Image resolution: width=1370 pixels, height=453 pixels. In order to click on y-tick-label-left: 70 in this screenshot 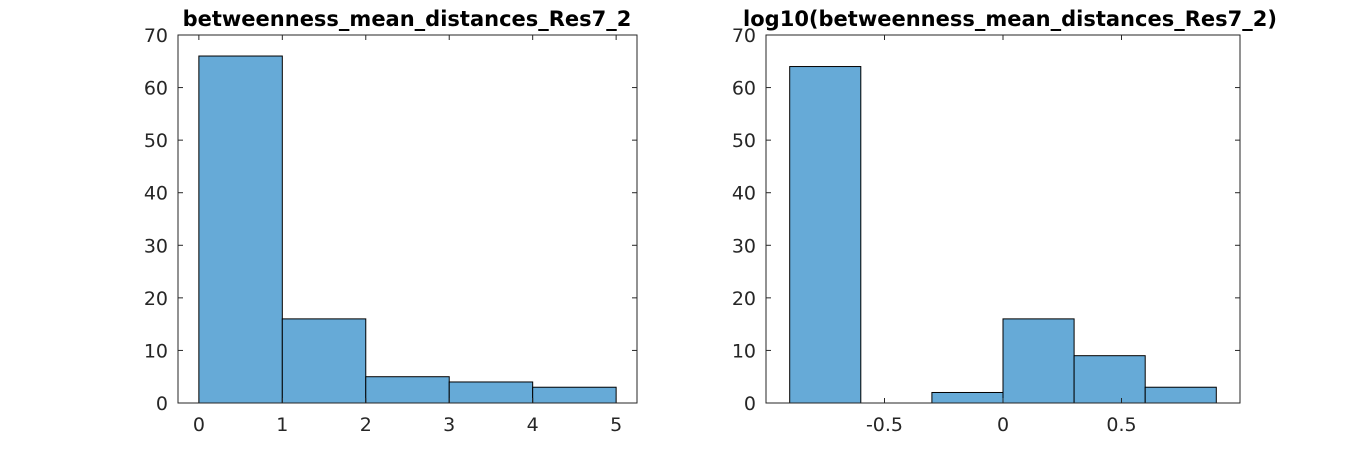, I will do `click(156, 36)`.